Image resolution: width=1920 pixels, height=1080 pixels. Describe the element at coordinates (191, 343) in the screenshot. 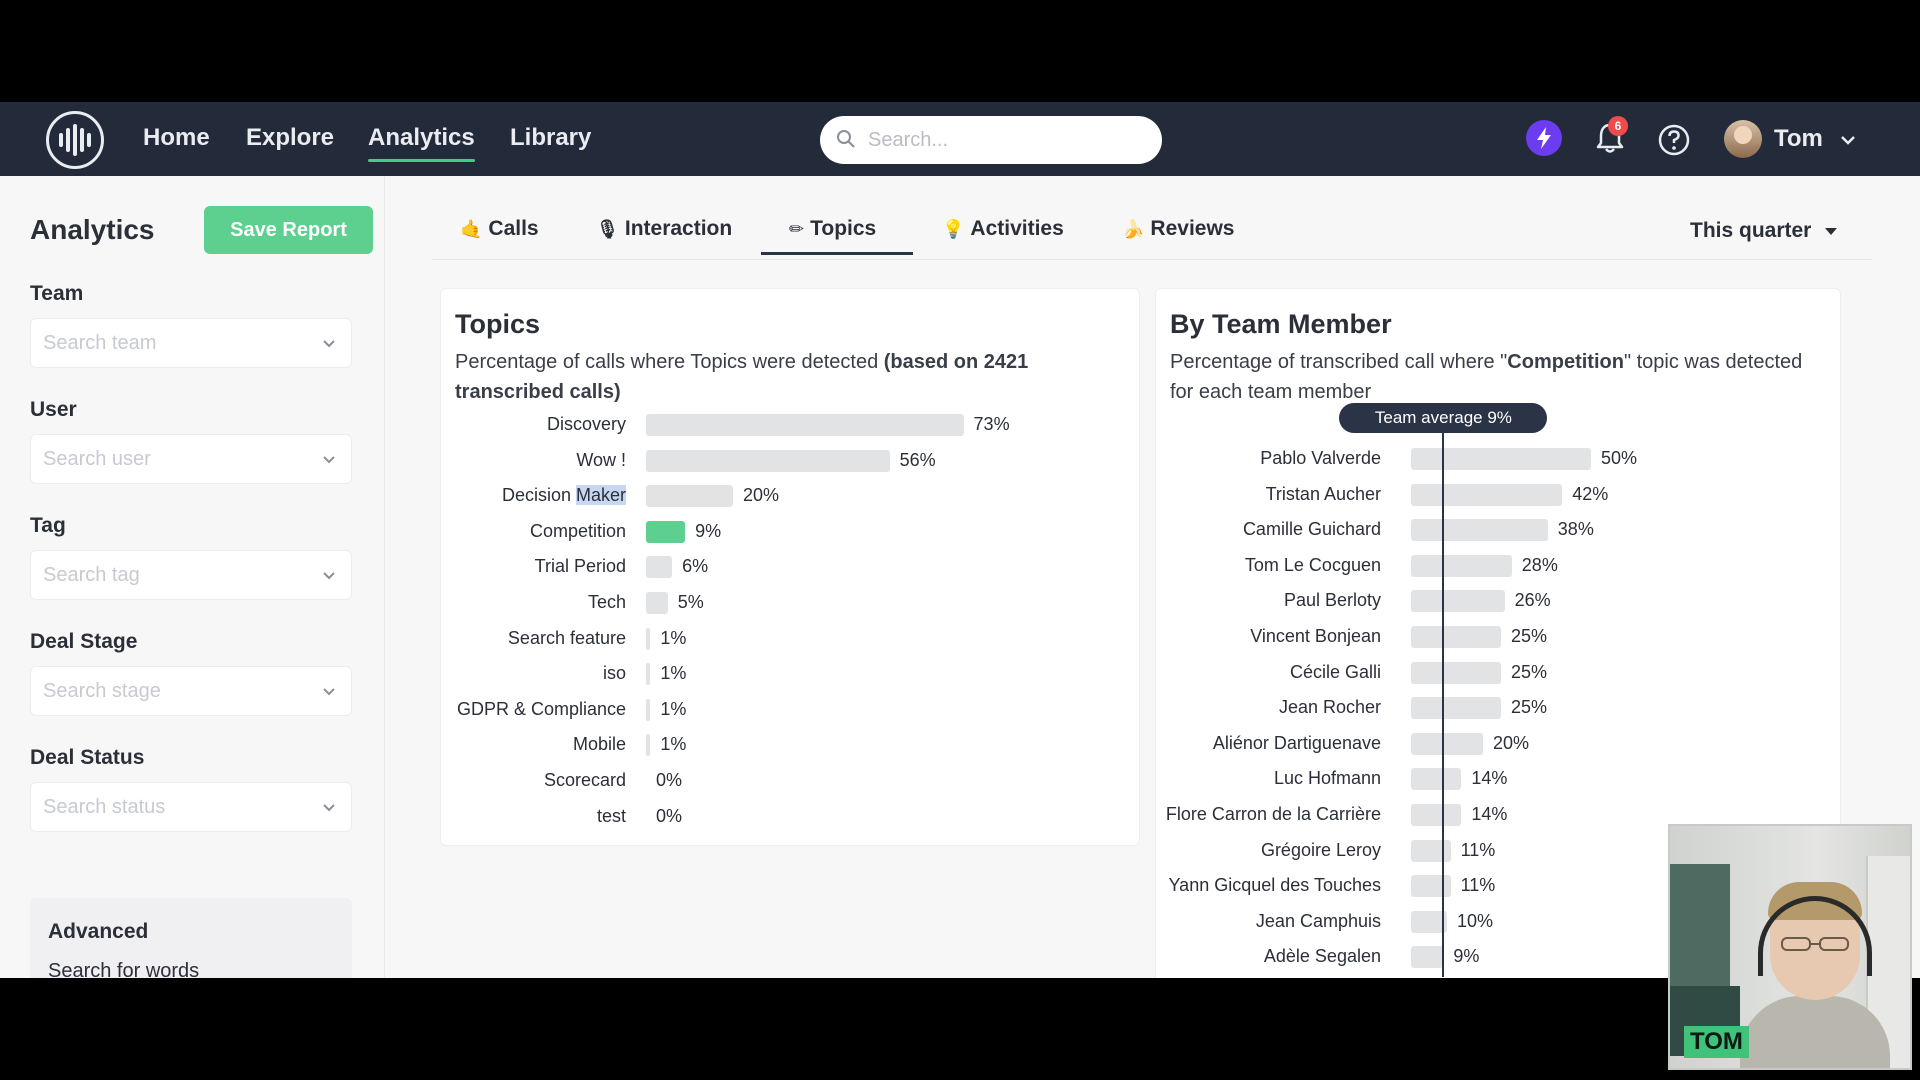

I see `team-select: Search team` at that location.